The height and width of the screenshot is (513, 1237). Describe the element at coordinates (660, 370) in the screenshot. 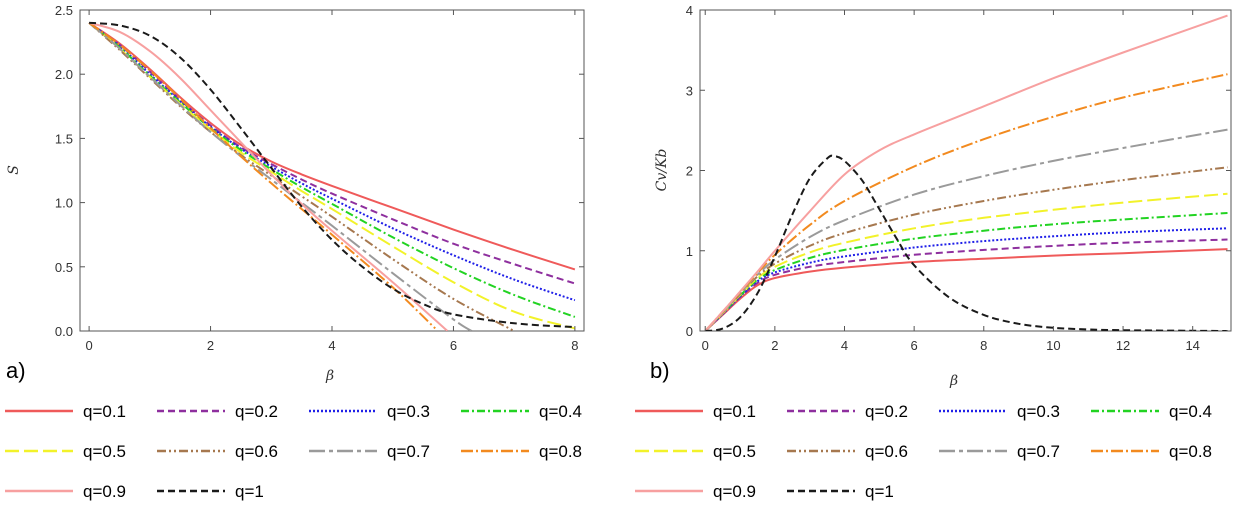

I see `panel-b-label: b)` at that location.